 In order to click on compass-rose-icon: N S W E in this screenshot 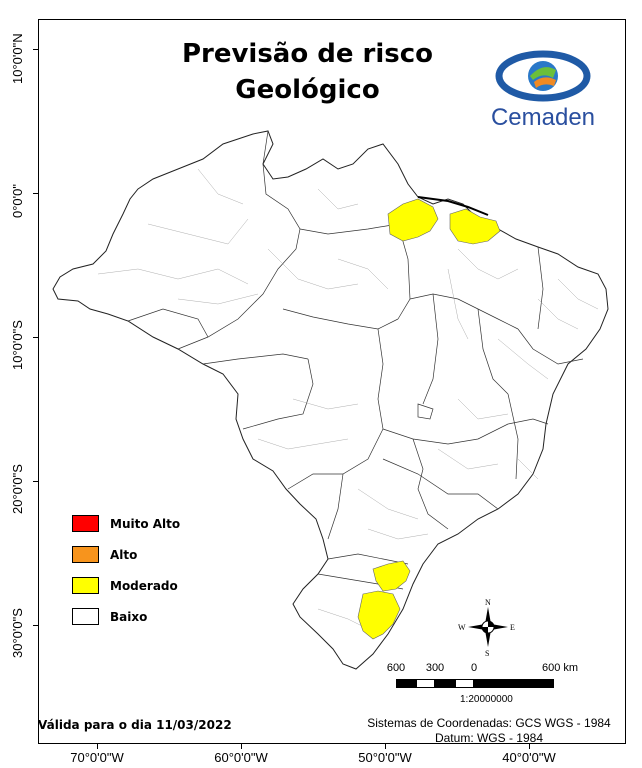, I will do `click(486, 628)`.